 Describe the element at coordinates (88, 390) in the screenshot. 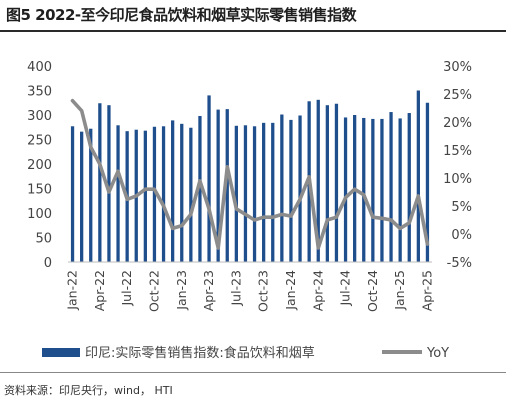

I see `source-note: 资料来源：印尼央行，wind， HTI` at that location.